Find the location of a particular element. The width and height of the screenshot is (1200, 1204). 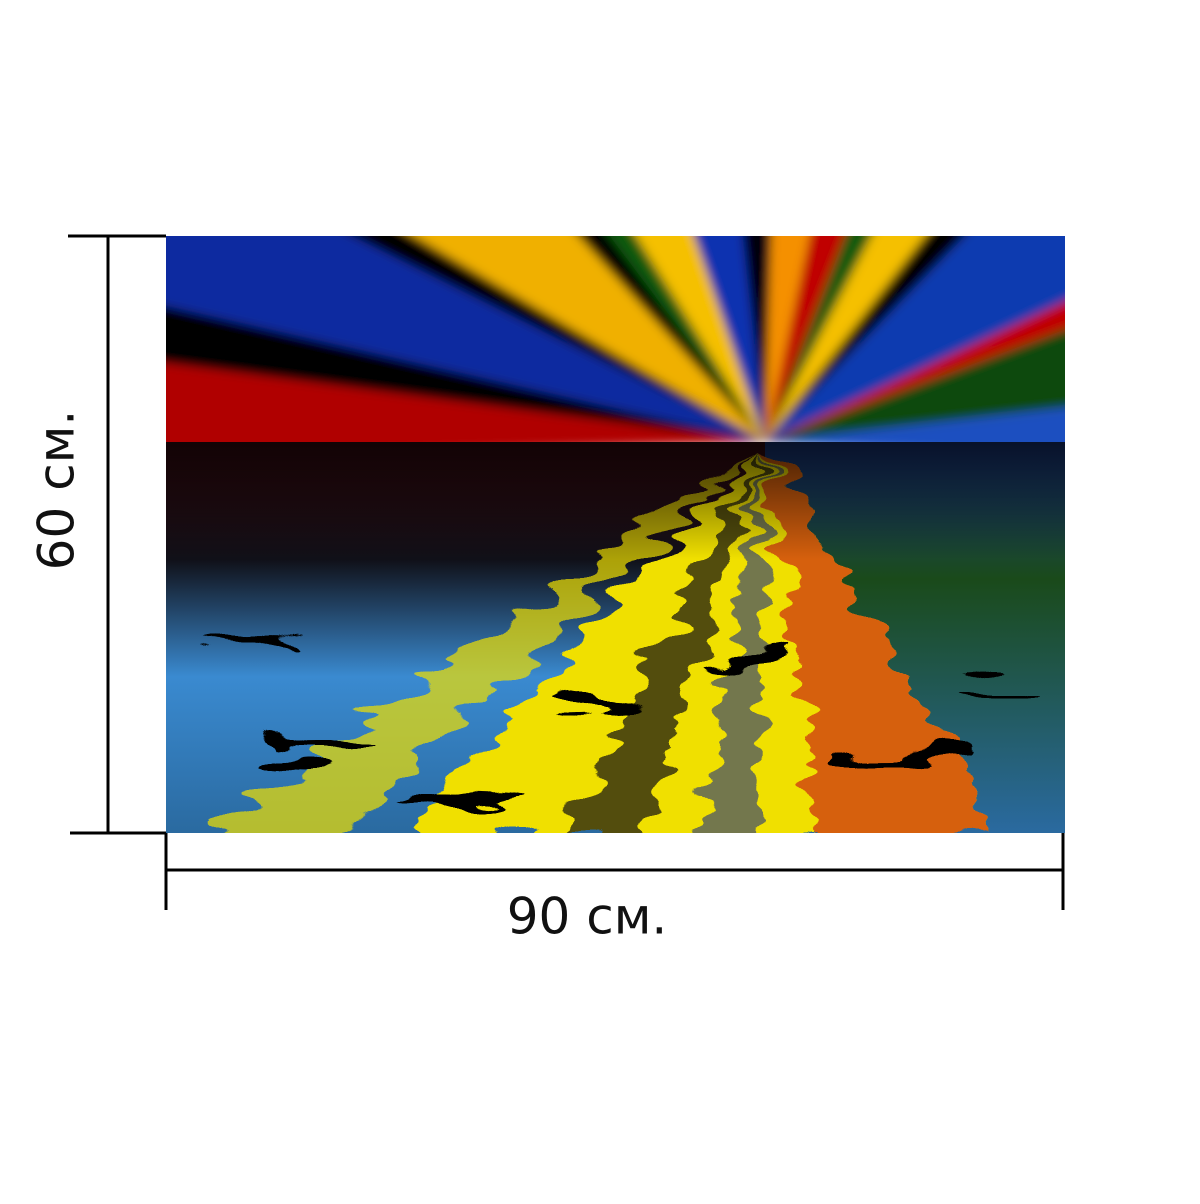

height-label: 60 см. is located at coordinates (57, 490).